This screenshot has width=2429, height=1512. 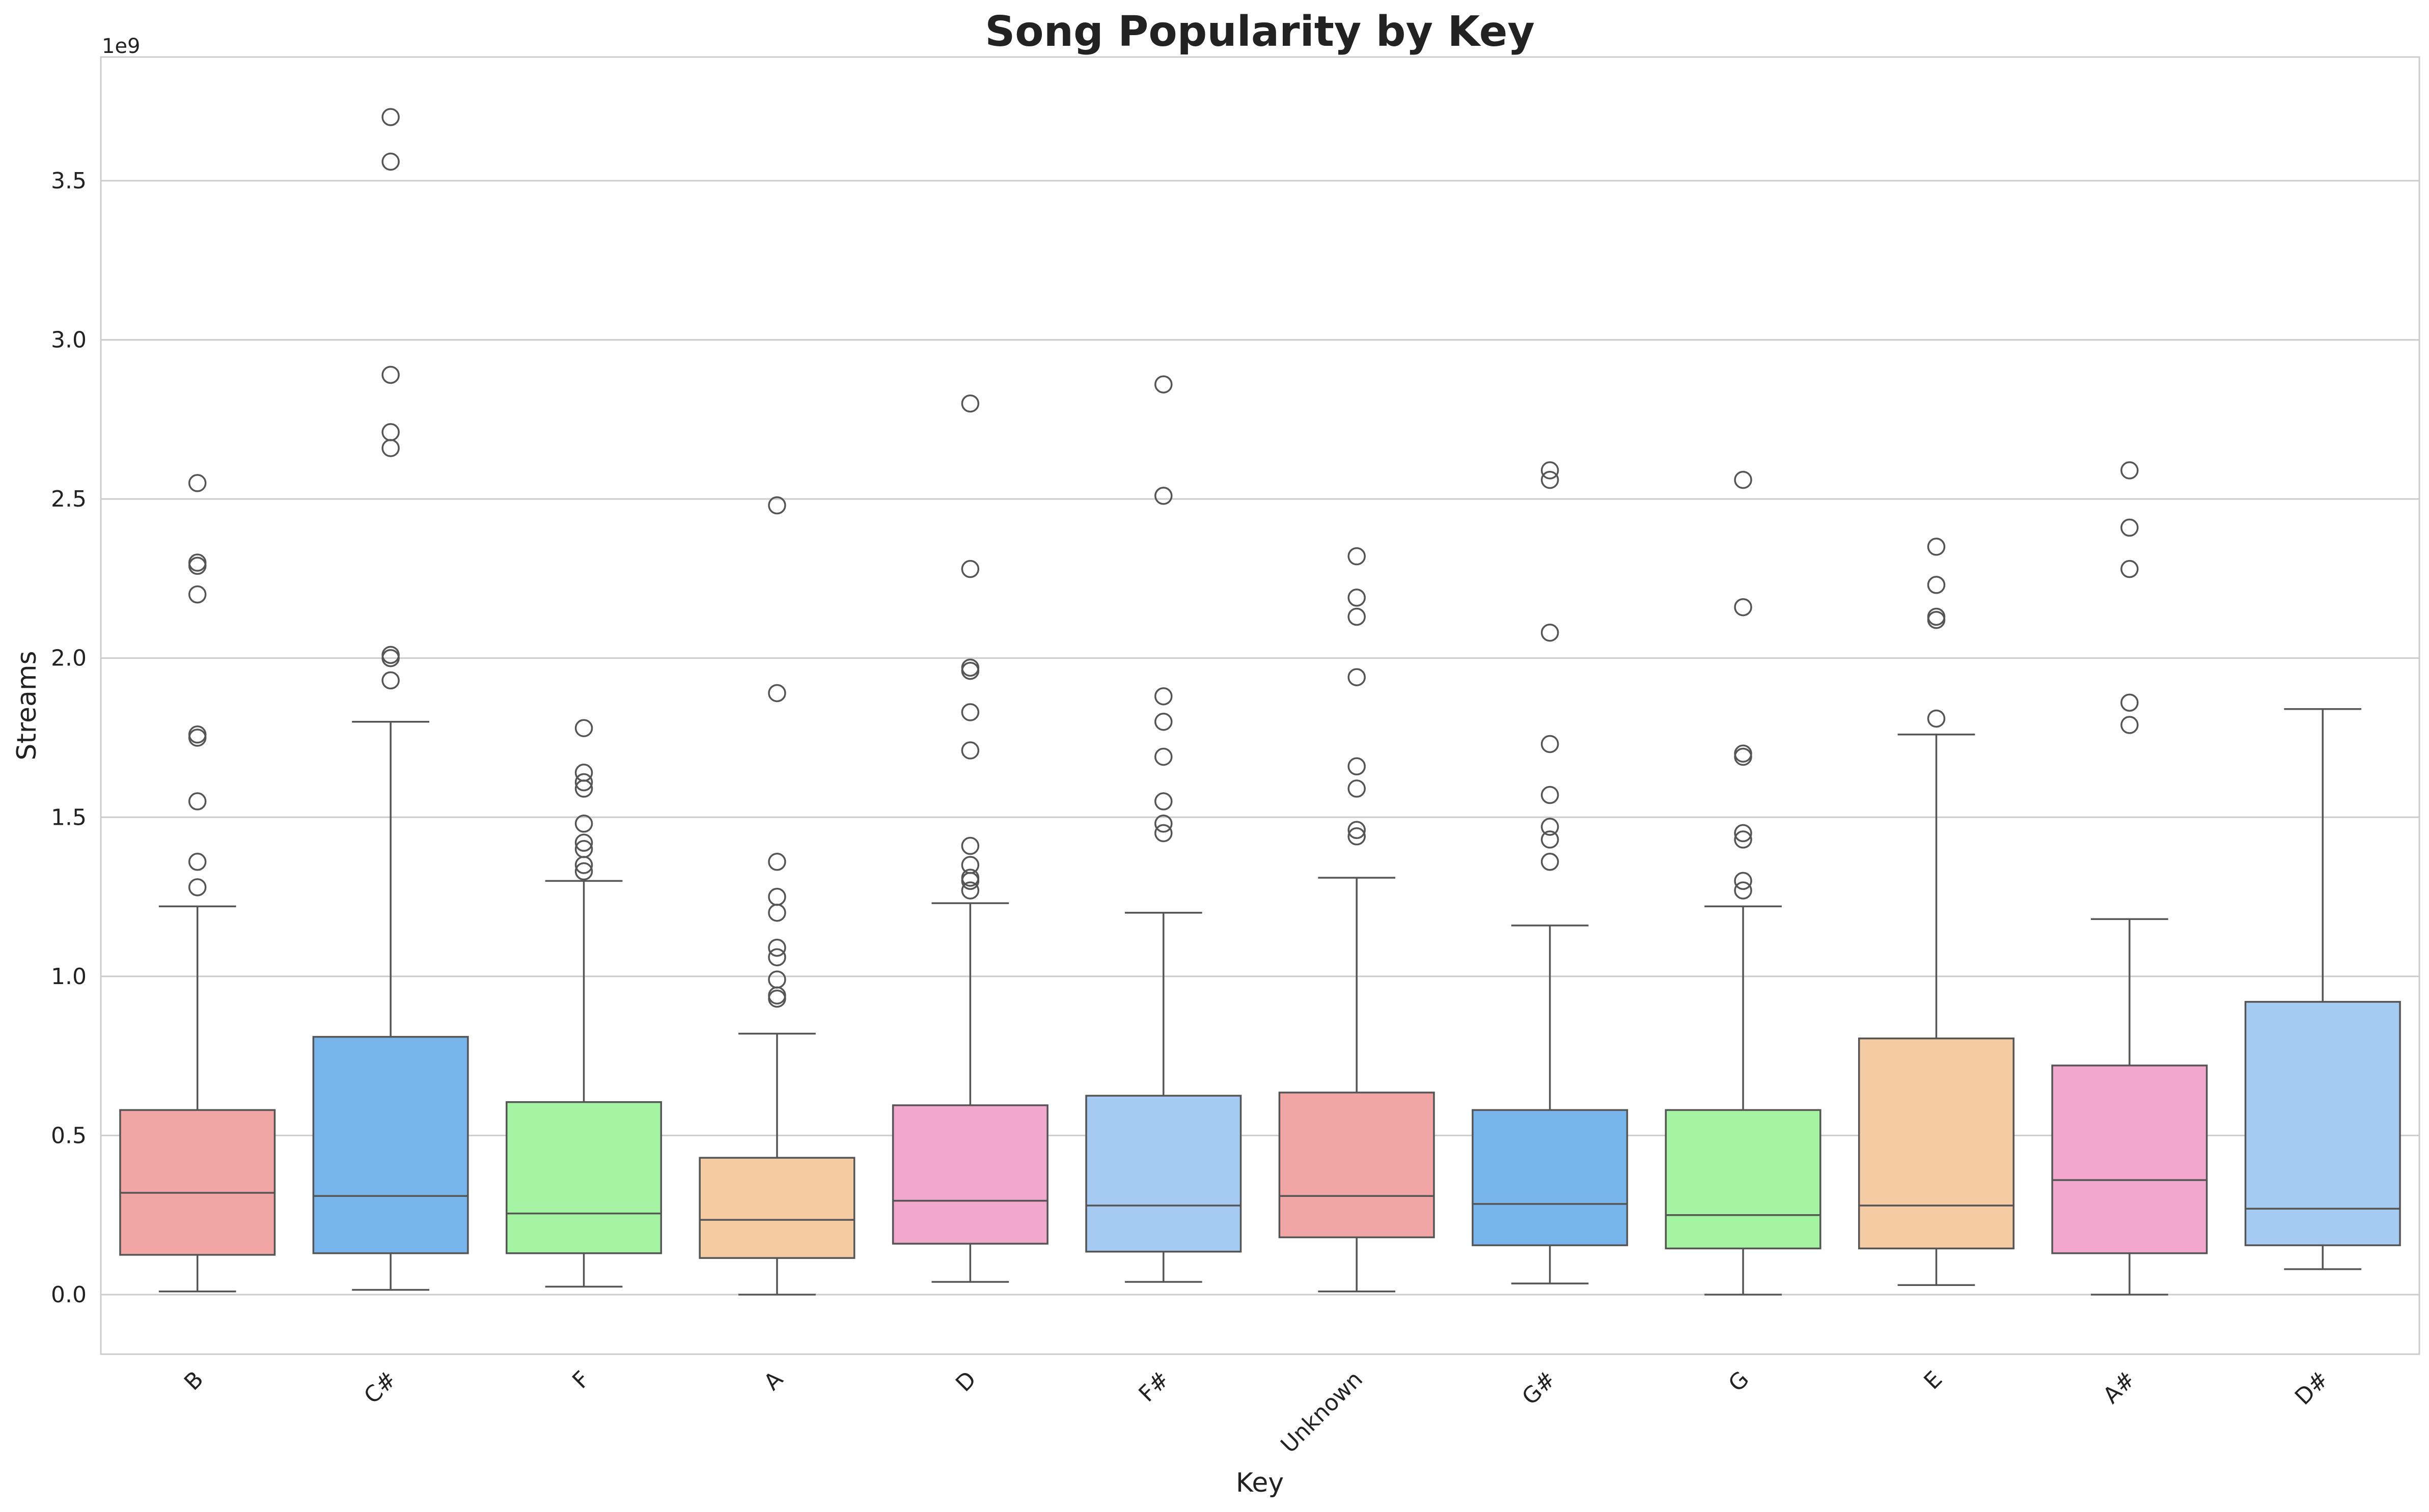 I want to click on x-axis-label: Key, so click(x=1260, y=1483).